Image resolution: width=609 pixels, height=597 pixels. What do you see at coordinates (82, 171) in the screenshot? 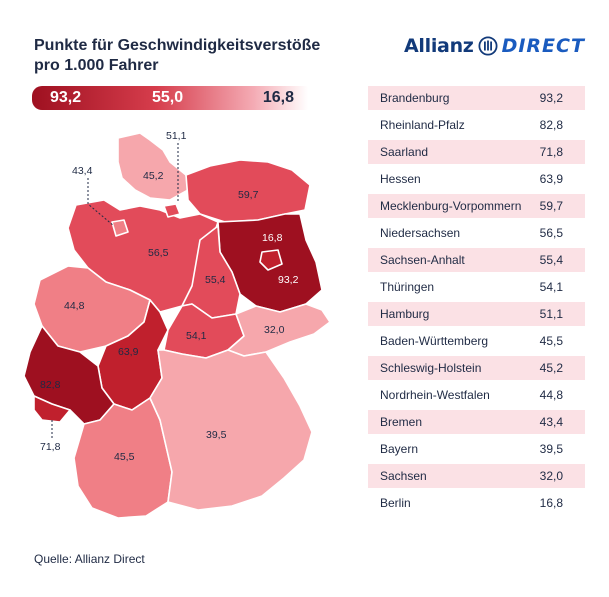
I see `map-label-bremen: 43,4` at bounding box center [82, 171].